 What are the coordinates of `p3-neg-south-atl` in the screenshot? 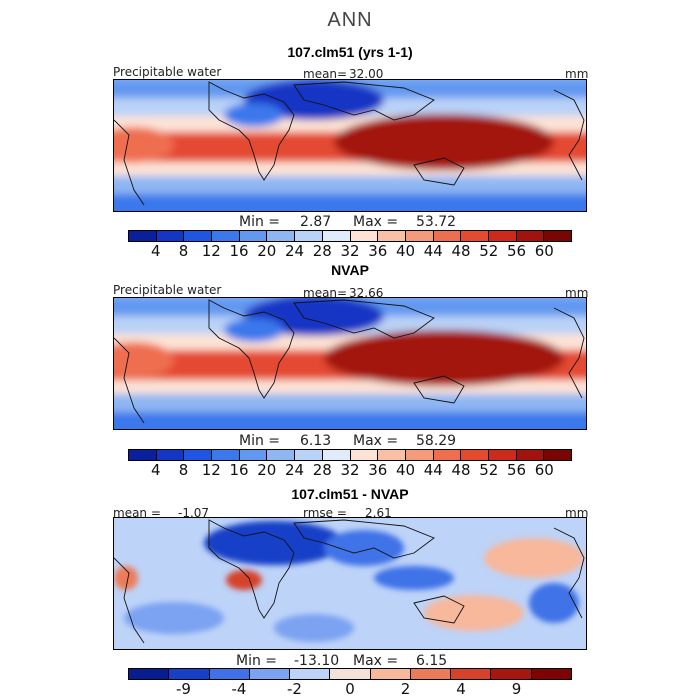 It's located at (174, 618).